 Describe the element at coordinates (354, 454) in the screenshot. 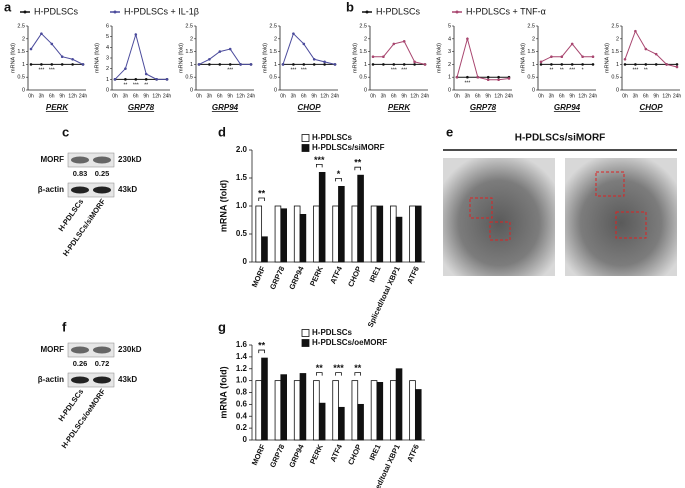

I see `x-tick-label: CHOP` at that location.